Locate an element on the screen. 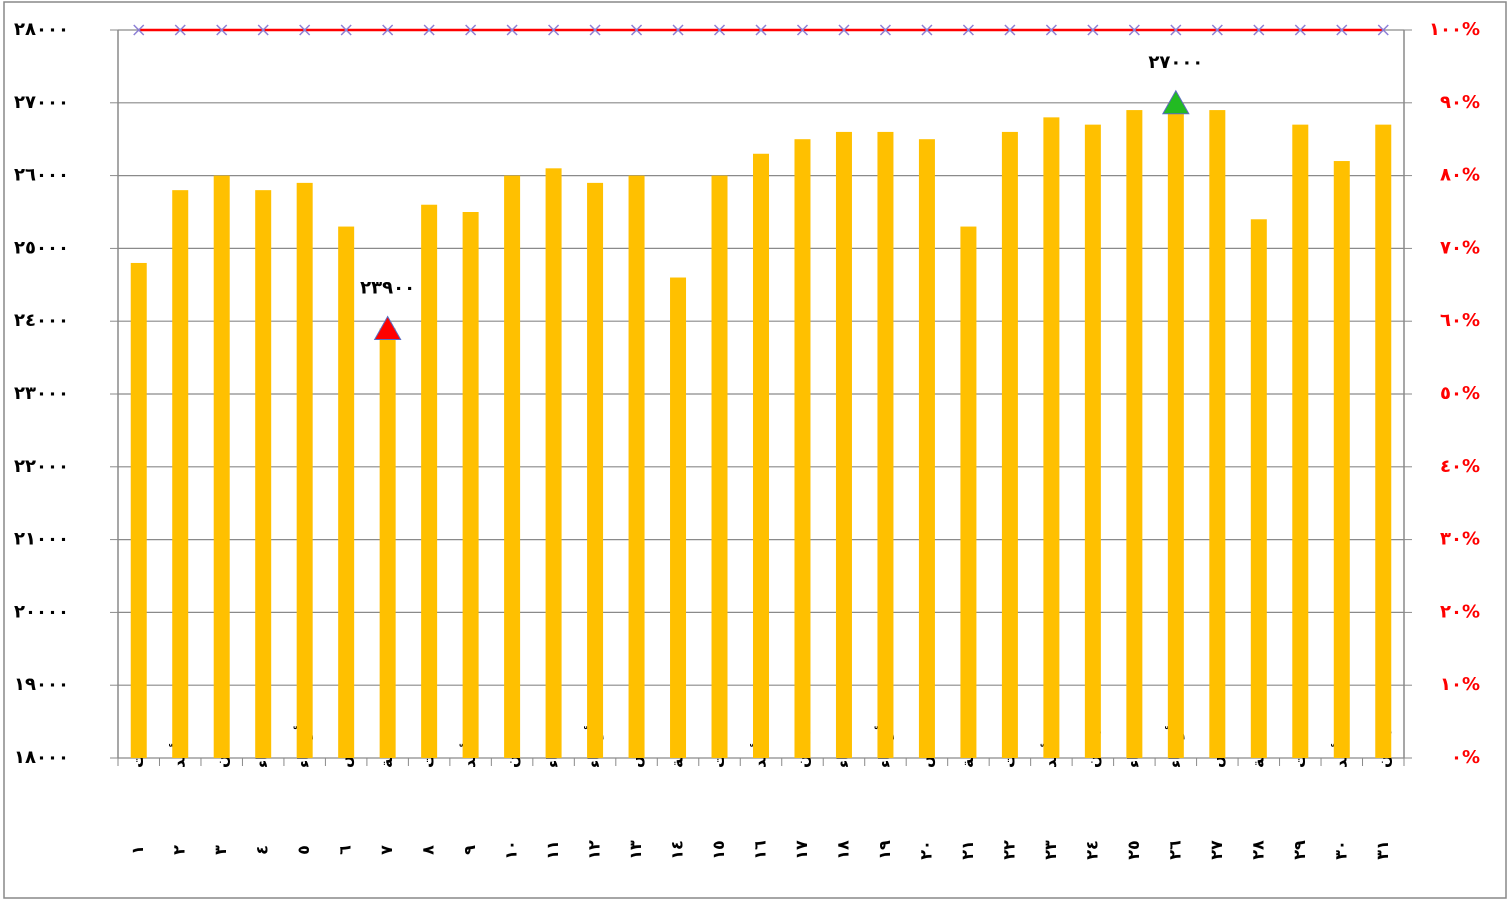 The height and width of the screenshot is (901, 1510). x-tick-number: ٢٣ is located at coordinates (1050, 850).